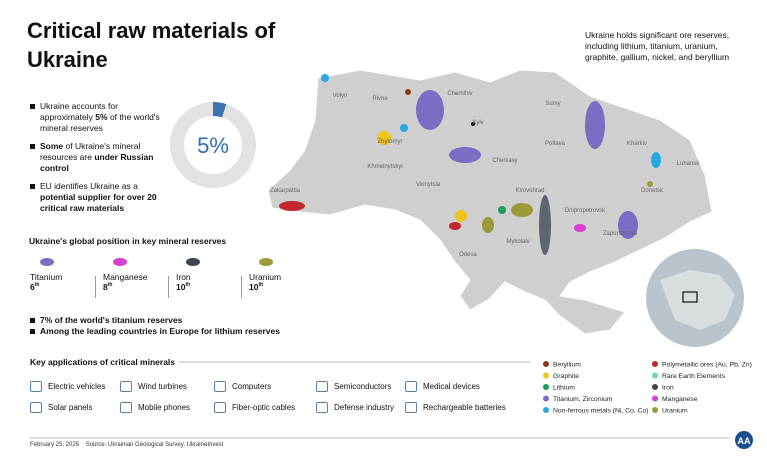 The image size is (767, 463). Describe the element at coordinates (213, 145) in the screenshot. I see `donut-label: 5%` at that location.